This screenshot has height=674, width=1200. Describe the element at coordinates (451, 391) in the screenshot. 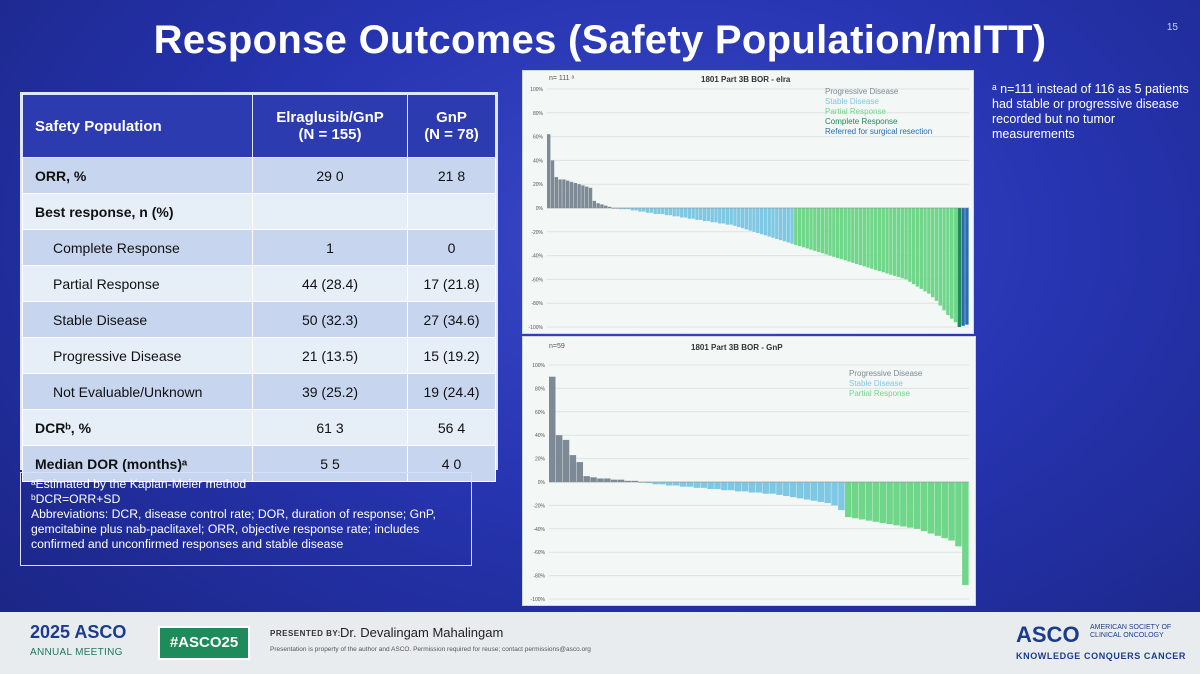

I see `value-gnp: 19 (24.4)` at that location.